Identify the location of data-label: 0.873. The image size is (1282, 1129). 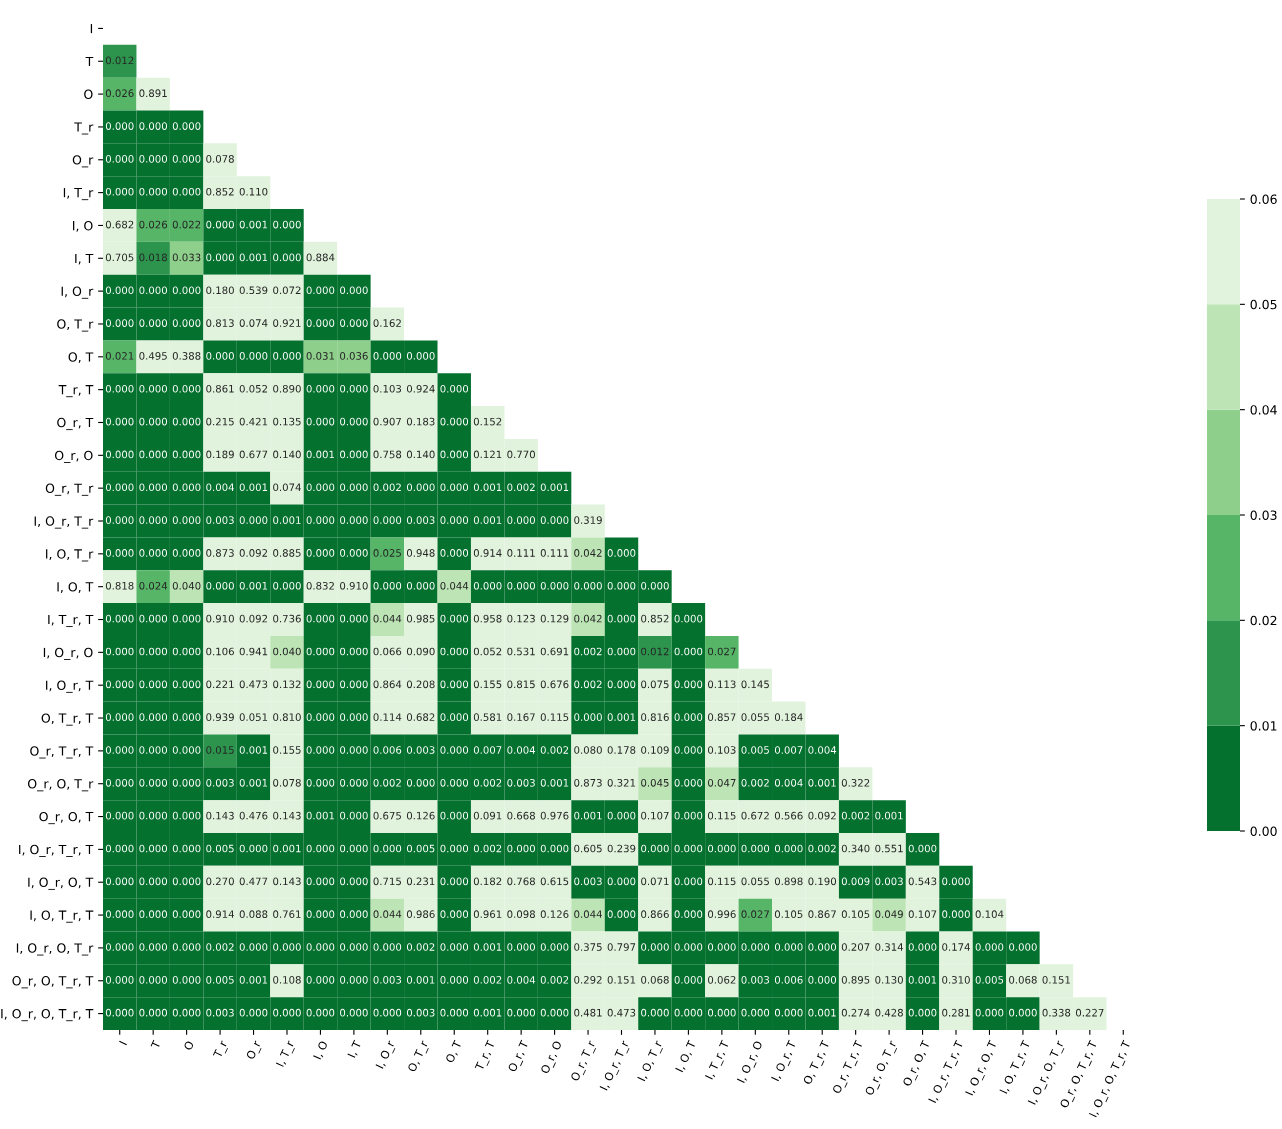
(588, 782).